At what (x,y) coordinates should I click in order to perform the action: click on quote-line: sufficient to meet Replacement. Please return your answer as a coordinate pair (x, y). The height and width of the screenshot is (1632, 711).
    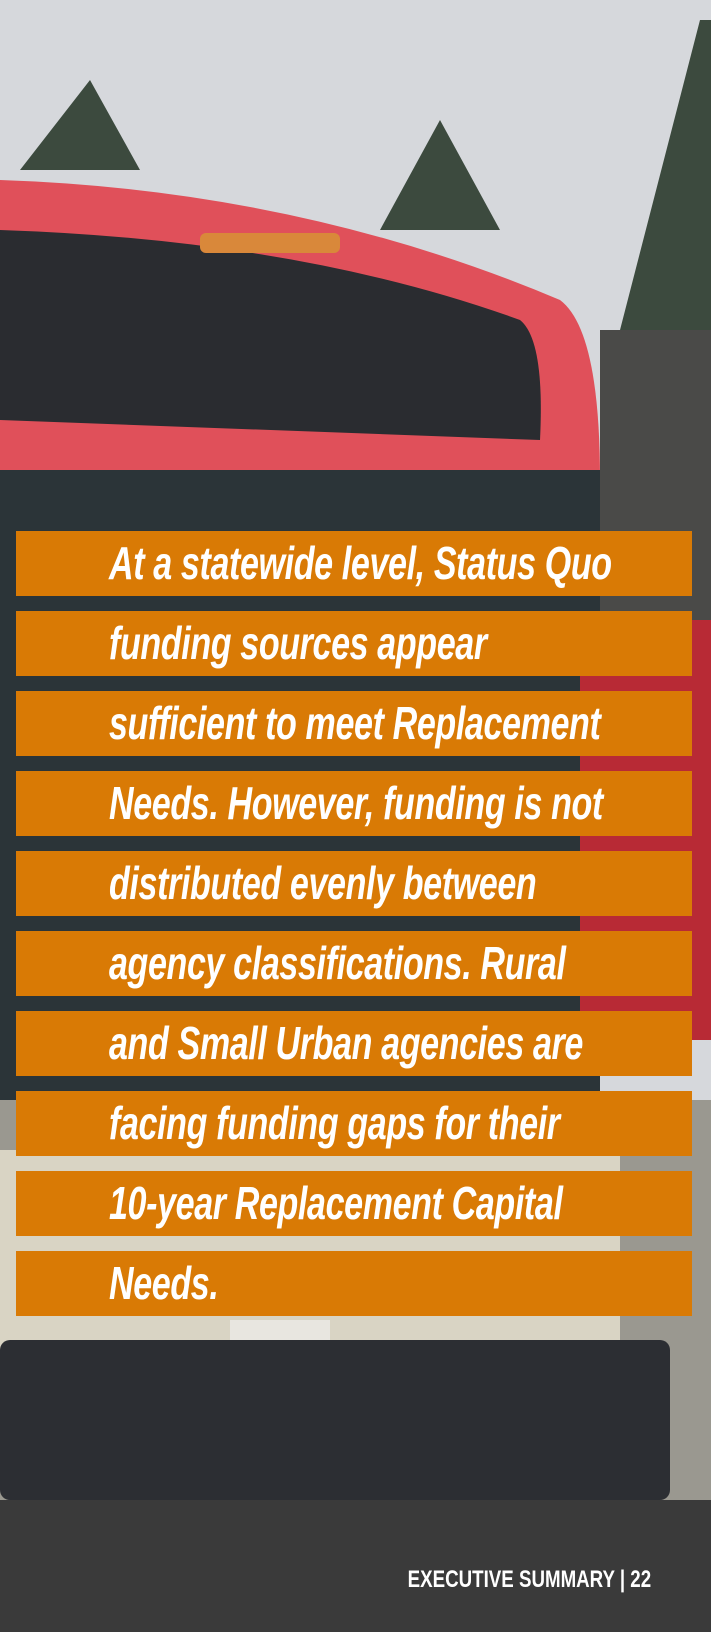
    Looking at the image, I should click on (355, 723).